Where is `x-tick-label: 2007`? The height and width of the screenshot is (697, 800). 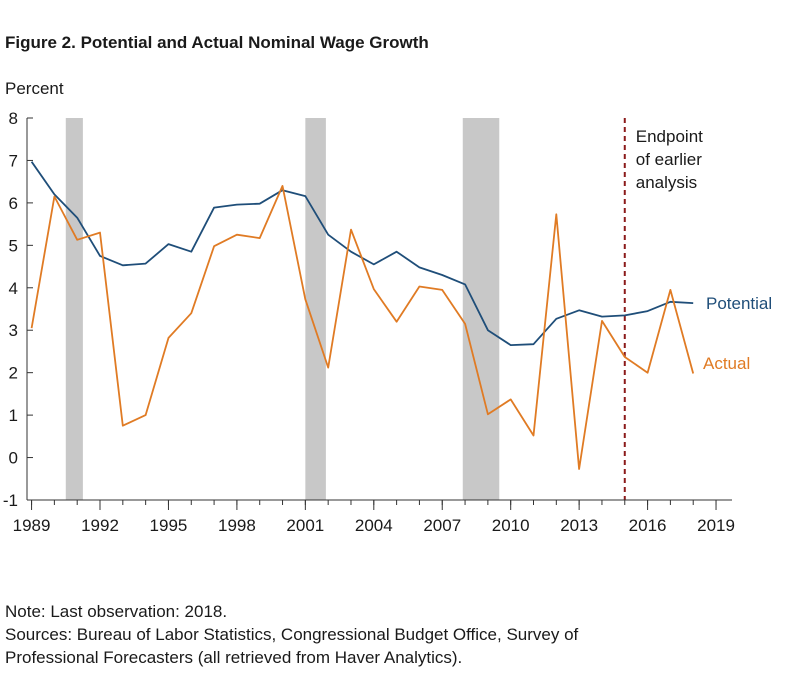 x-tick-label: 2007 is located at coordinates (442, 525).